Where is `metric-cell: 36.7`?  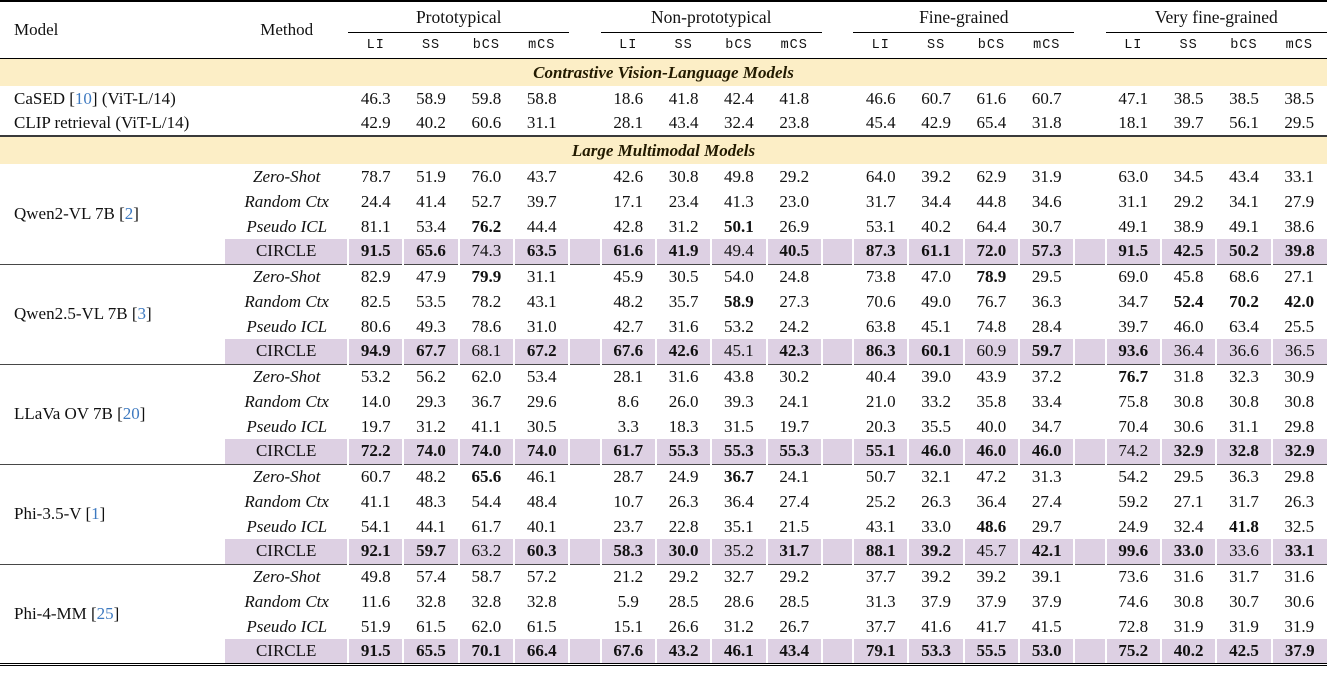 metric-cell: 36.7 is located at coordinates (486, 401).